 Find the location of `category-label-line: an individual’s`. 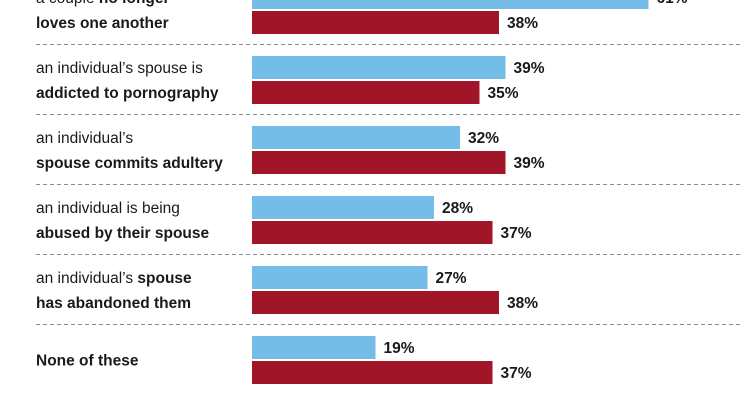

category-label-line: an individual’s is located at coordinates (84, 138).